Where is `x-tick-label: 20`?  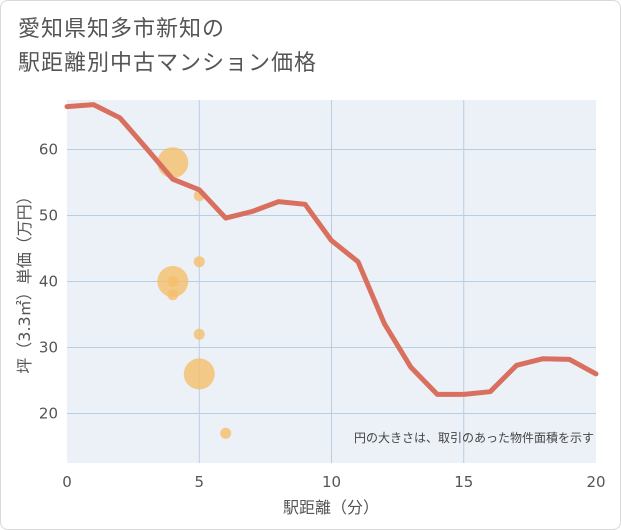 x-tick-label: 20 is located at coordinates (595, 482).